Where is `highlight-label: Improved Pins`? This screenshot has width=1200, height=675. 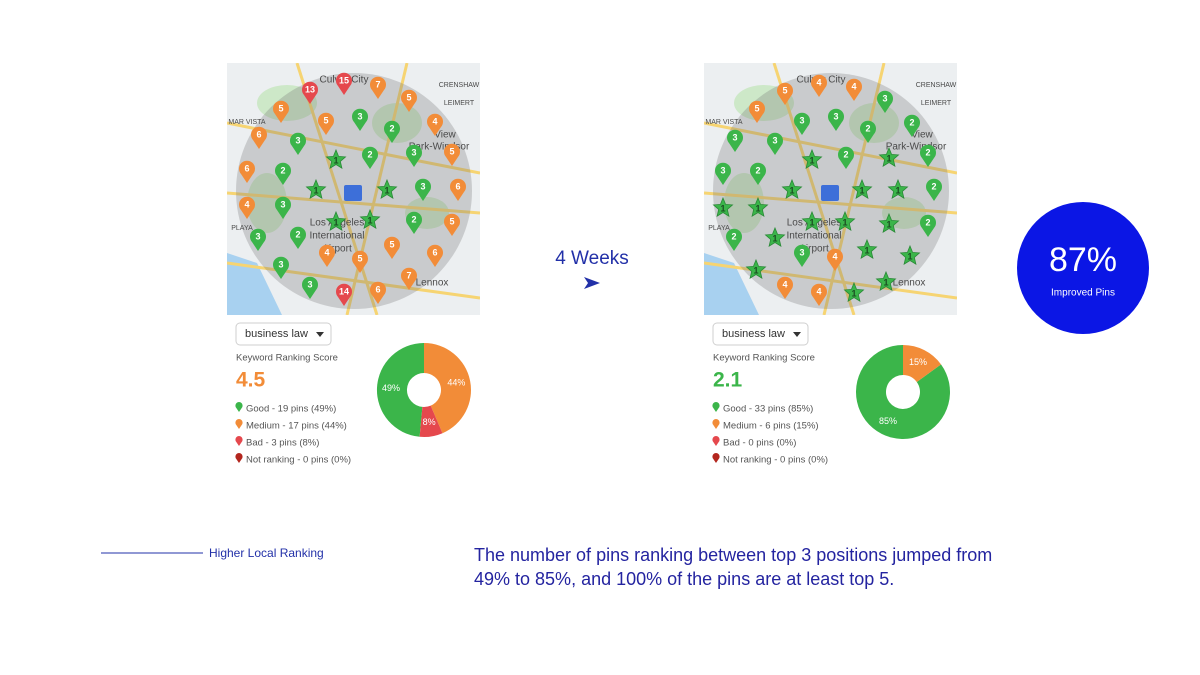 highlight-label: Improved Pins is located at coordinates (1083, 293).